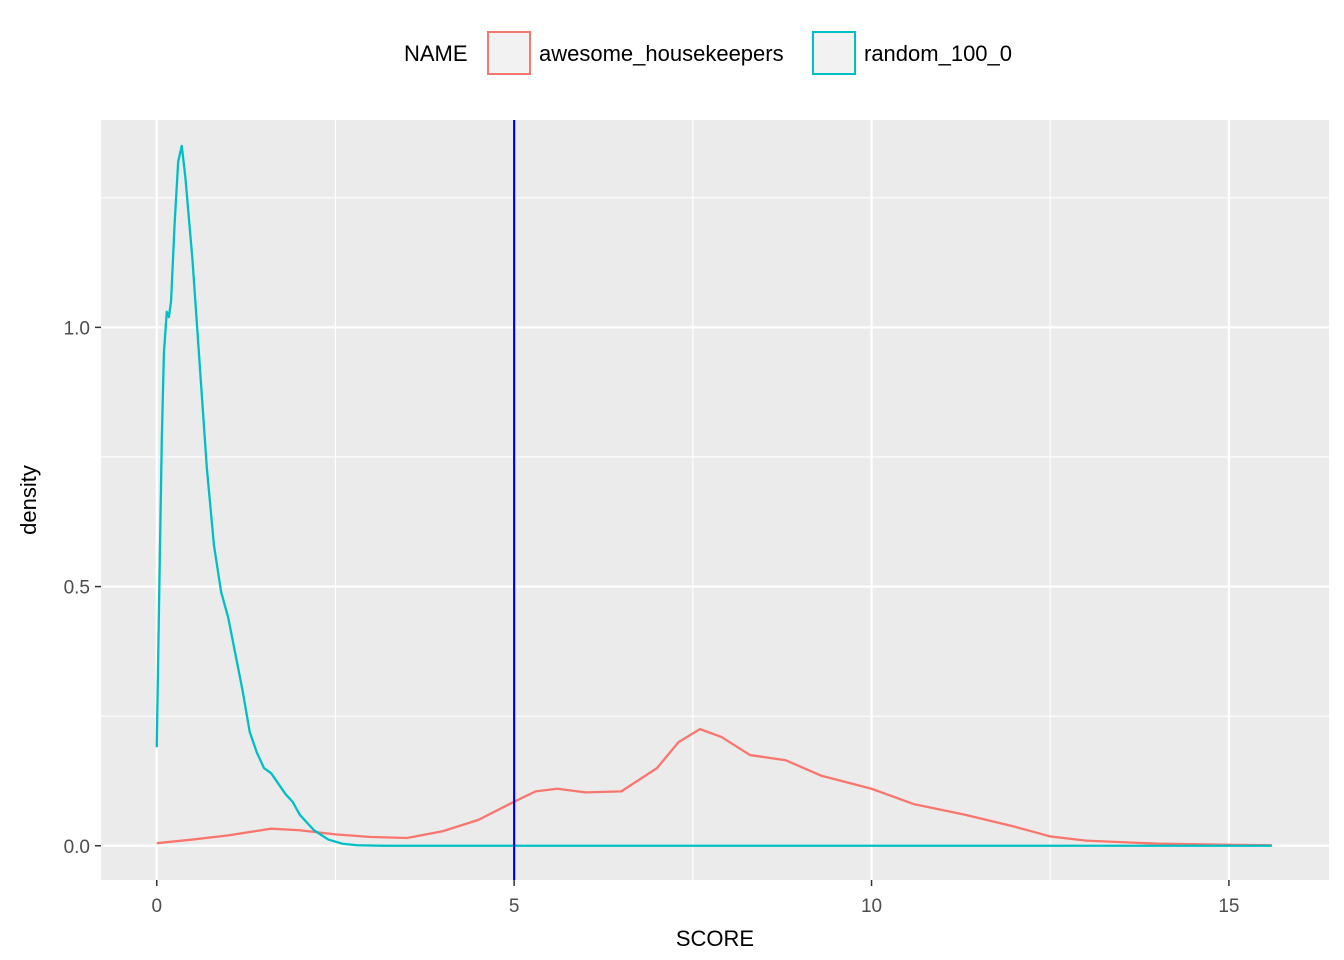 The image size is (1344, 960). What do you see at coordinates (77, 328) in the screenshot?
I see `y-tick-label: 1.0` at bounding box center [77, 328].